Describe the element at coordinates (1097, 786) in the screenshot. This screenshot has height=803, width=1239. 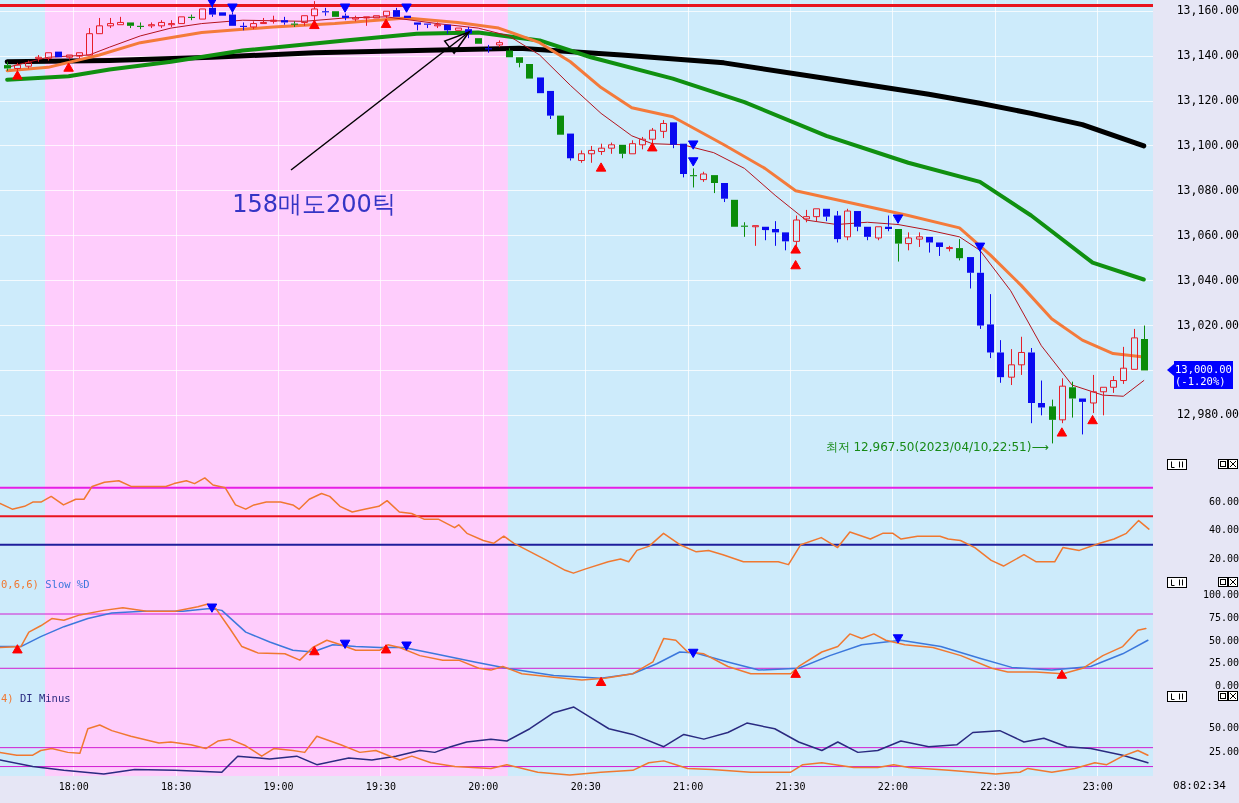
I see `x-tick-label: 23:00` at that location.